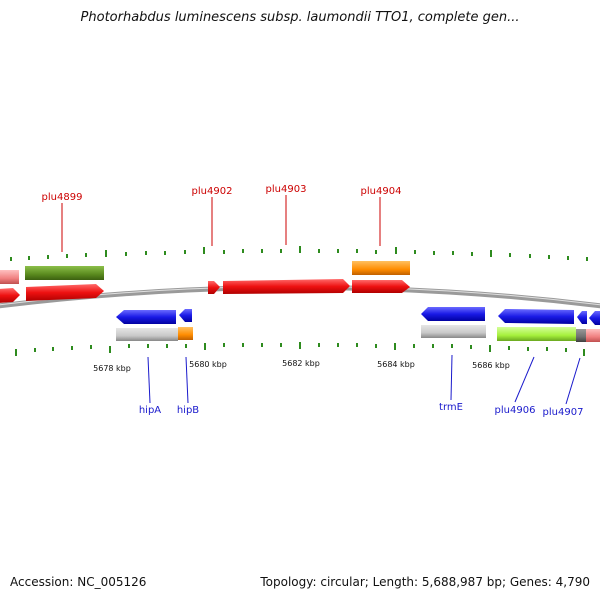  What do you see at coordinates (185, 315) in the screenshot?
I see `gene-arrow-hipB` at bounding box center [185, 315].